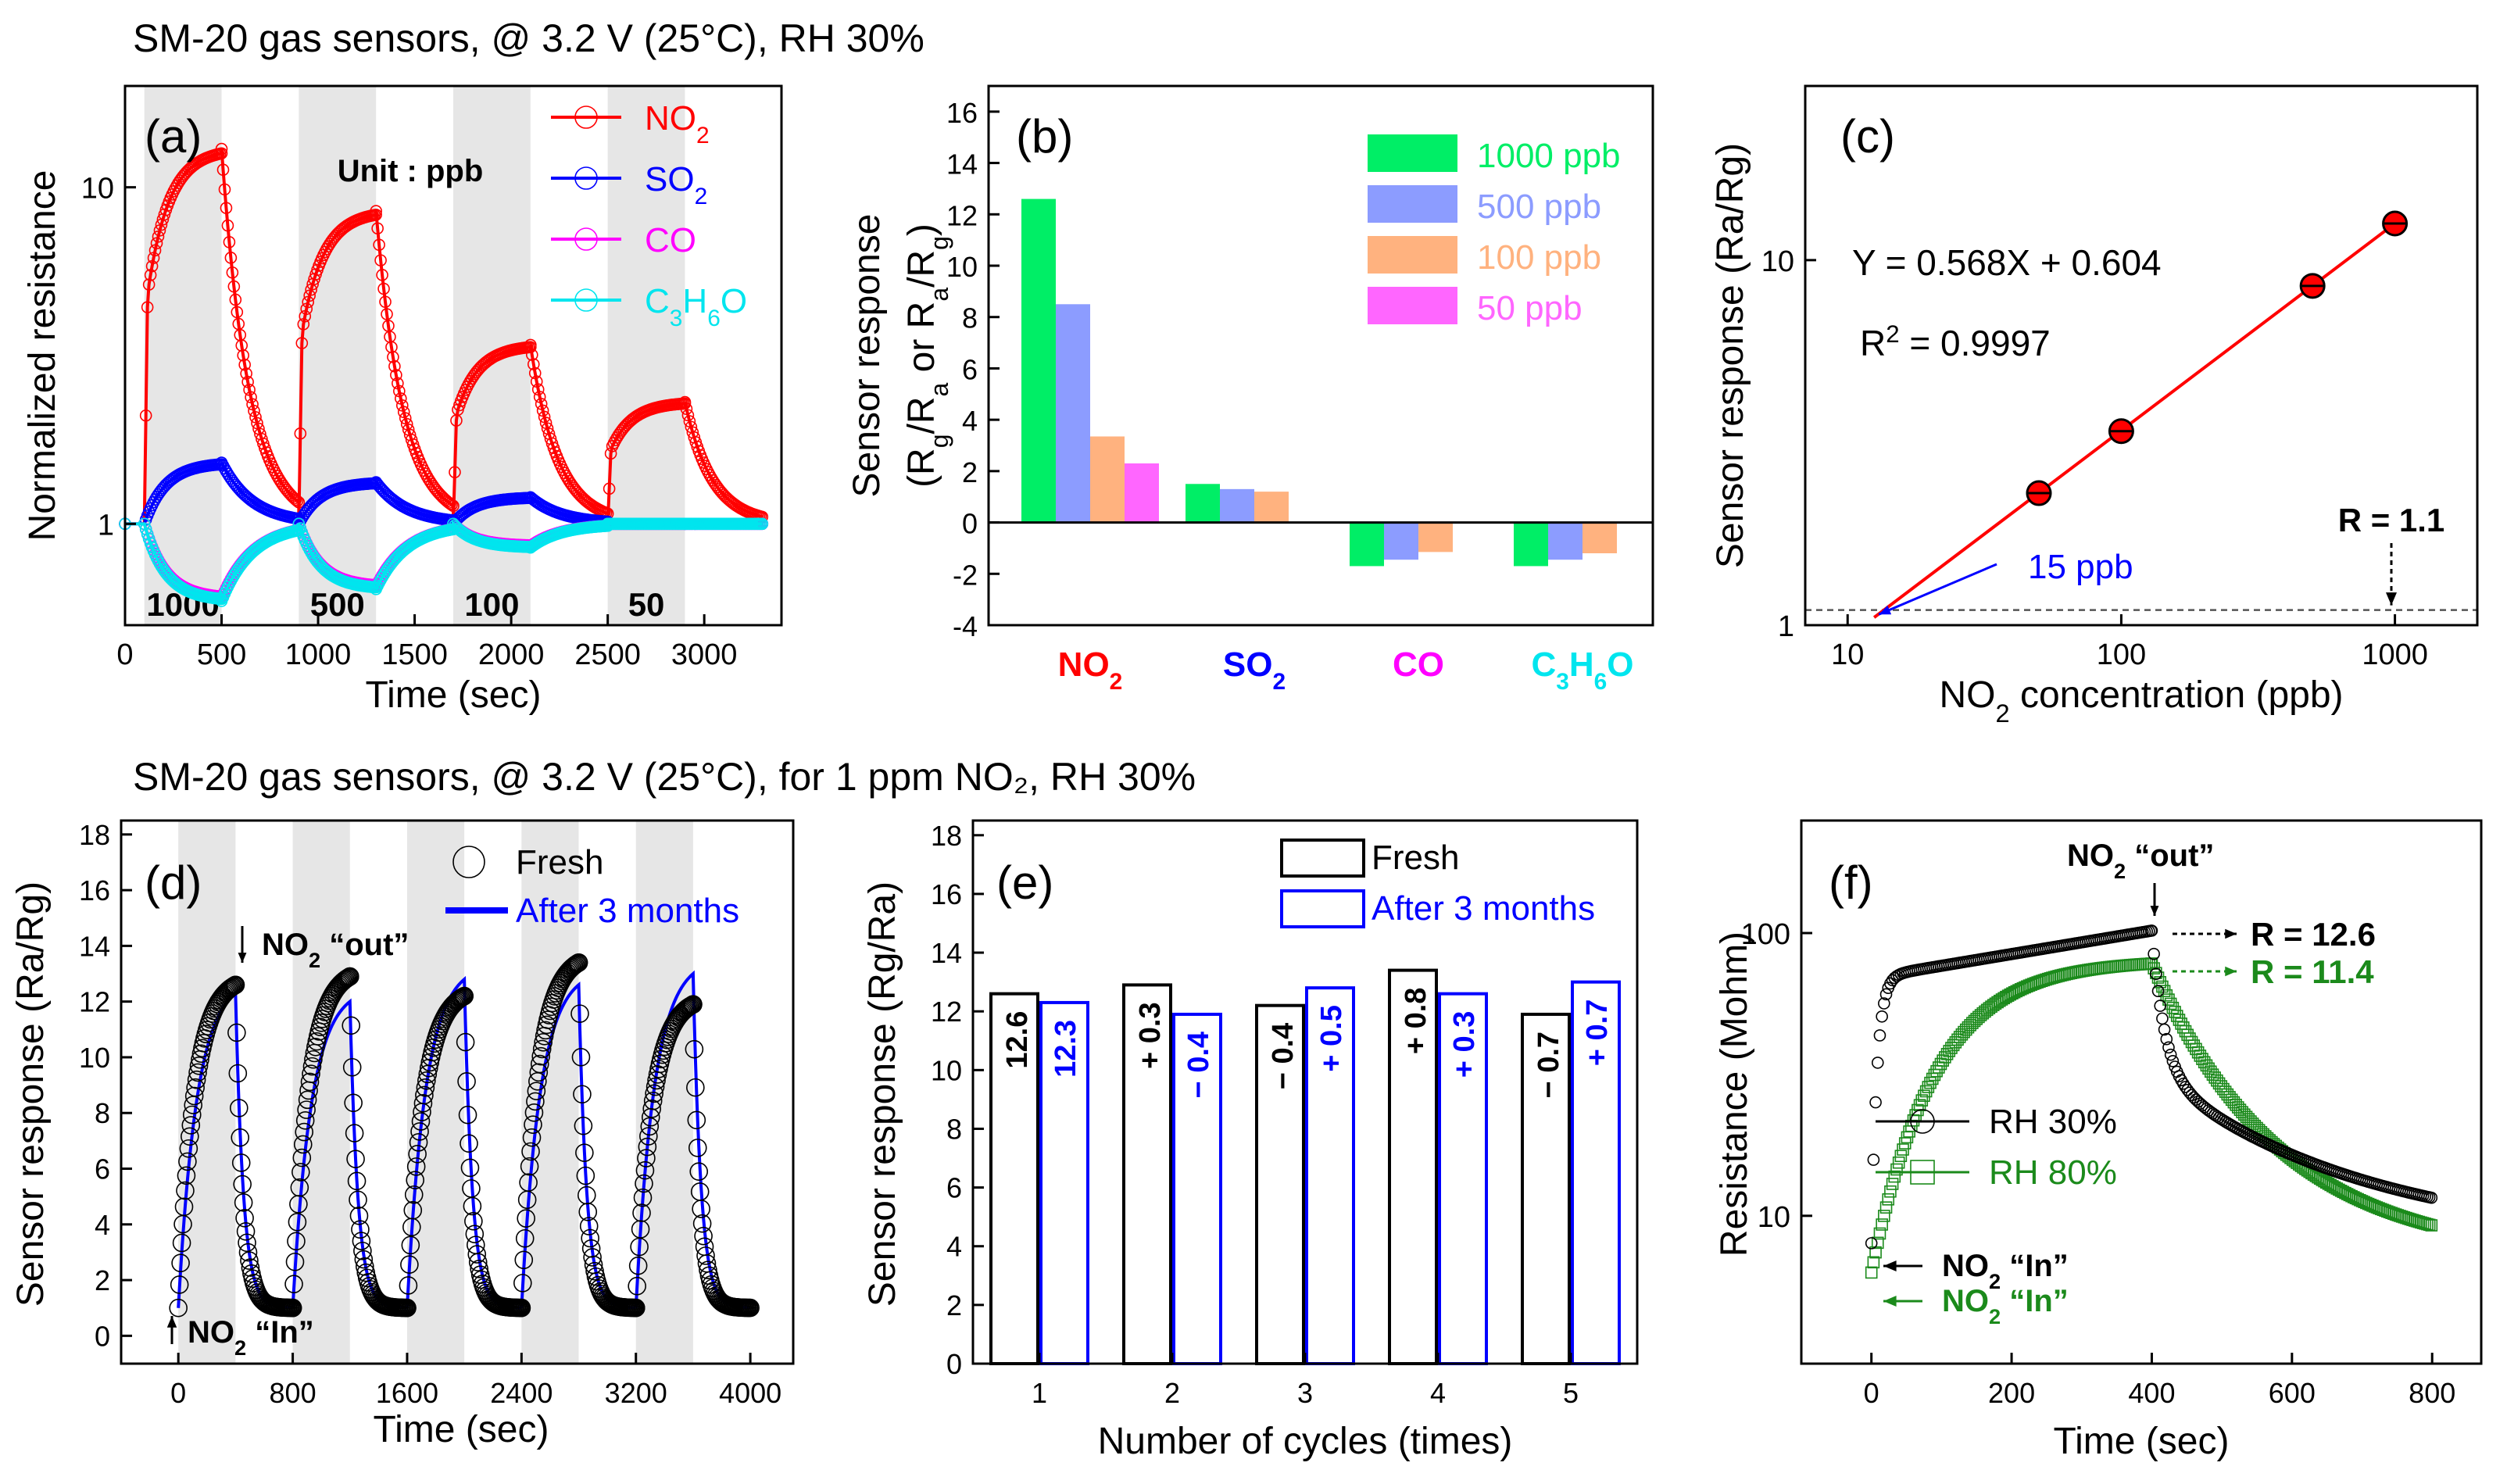  Describe the element at coordinates (1305, 1441) in the screenshot. I see `x-axis-label: Number of cycles (times)` at that location.